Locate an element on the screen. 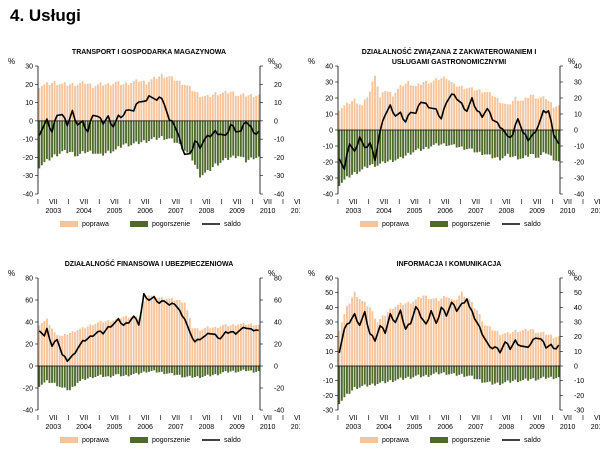  chart-0-ytick-label-right: 30 is located at coordinates (278, 67).